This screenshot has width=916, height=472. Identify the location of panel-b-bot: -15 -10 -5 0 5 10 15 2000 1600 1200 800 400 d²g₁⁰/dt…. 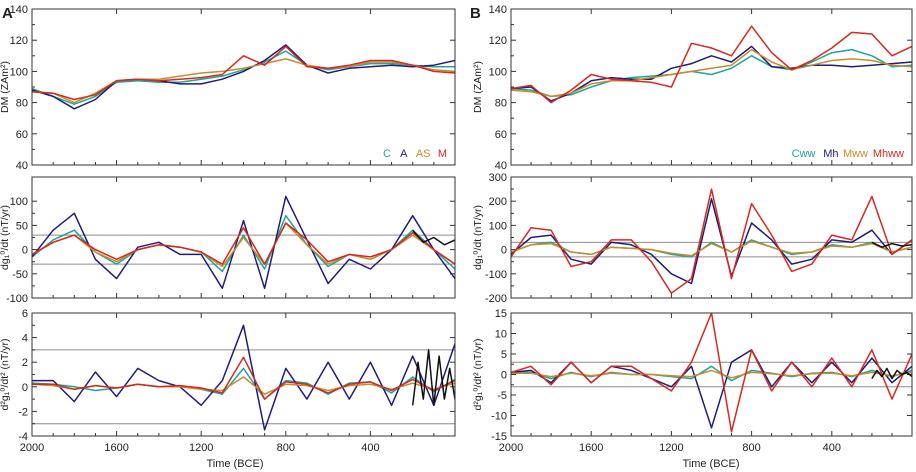
(692, 381).